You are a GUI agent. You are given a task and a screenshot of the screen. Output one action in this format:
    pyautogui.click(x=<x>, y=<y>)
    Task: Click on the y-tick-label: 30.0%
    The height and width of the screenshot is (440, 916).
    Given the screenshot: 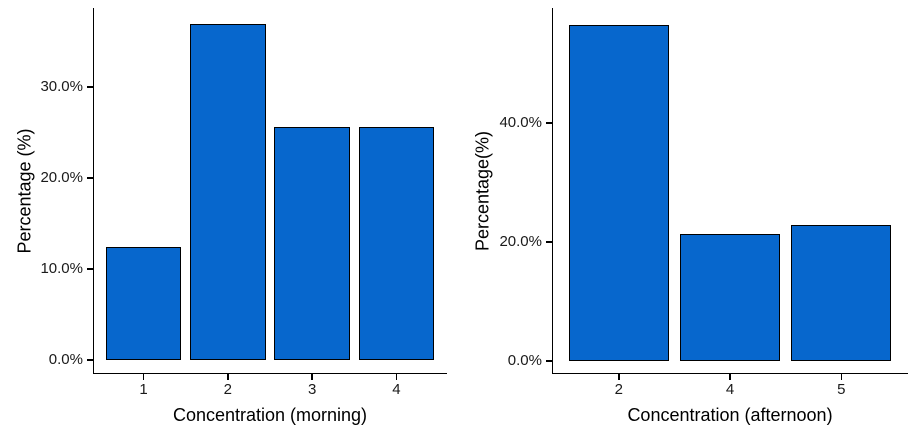 What is the action you would take?
    pyautogui.click(x=61, y=87)
    